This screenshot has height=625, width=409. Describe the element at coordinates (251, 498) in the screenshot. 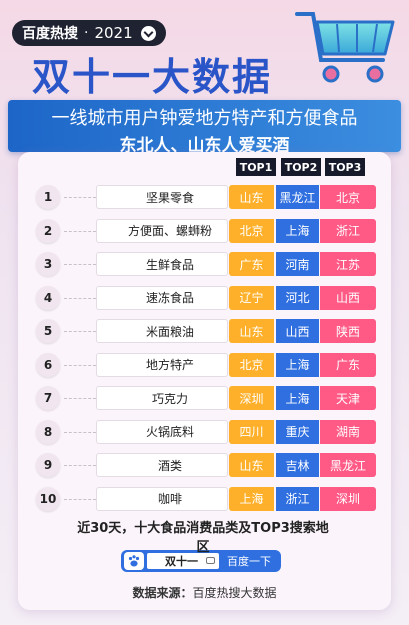

I see `top1-region: 上海` at that location.